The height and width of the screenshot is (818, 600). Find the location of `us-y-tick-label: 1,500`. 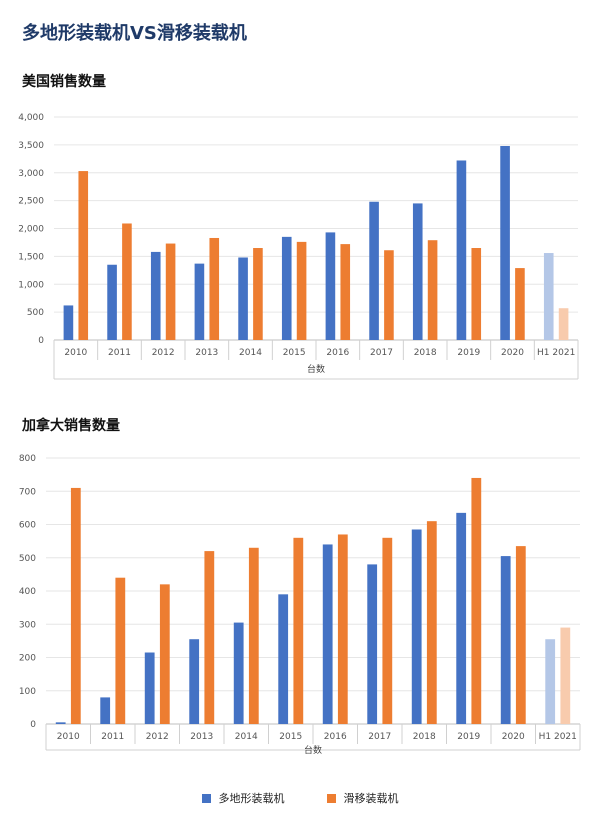

us-y-tick-label: 1,500 is located at coordinates (31, 257).